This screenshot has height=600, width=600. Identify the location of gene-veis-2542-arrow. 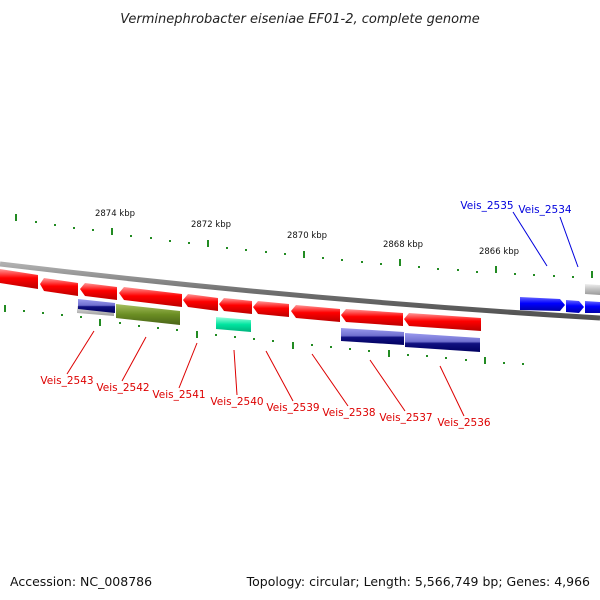
(150, 297).